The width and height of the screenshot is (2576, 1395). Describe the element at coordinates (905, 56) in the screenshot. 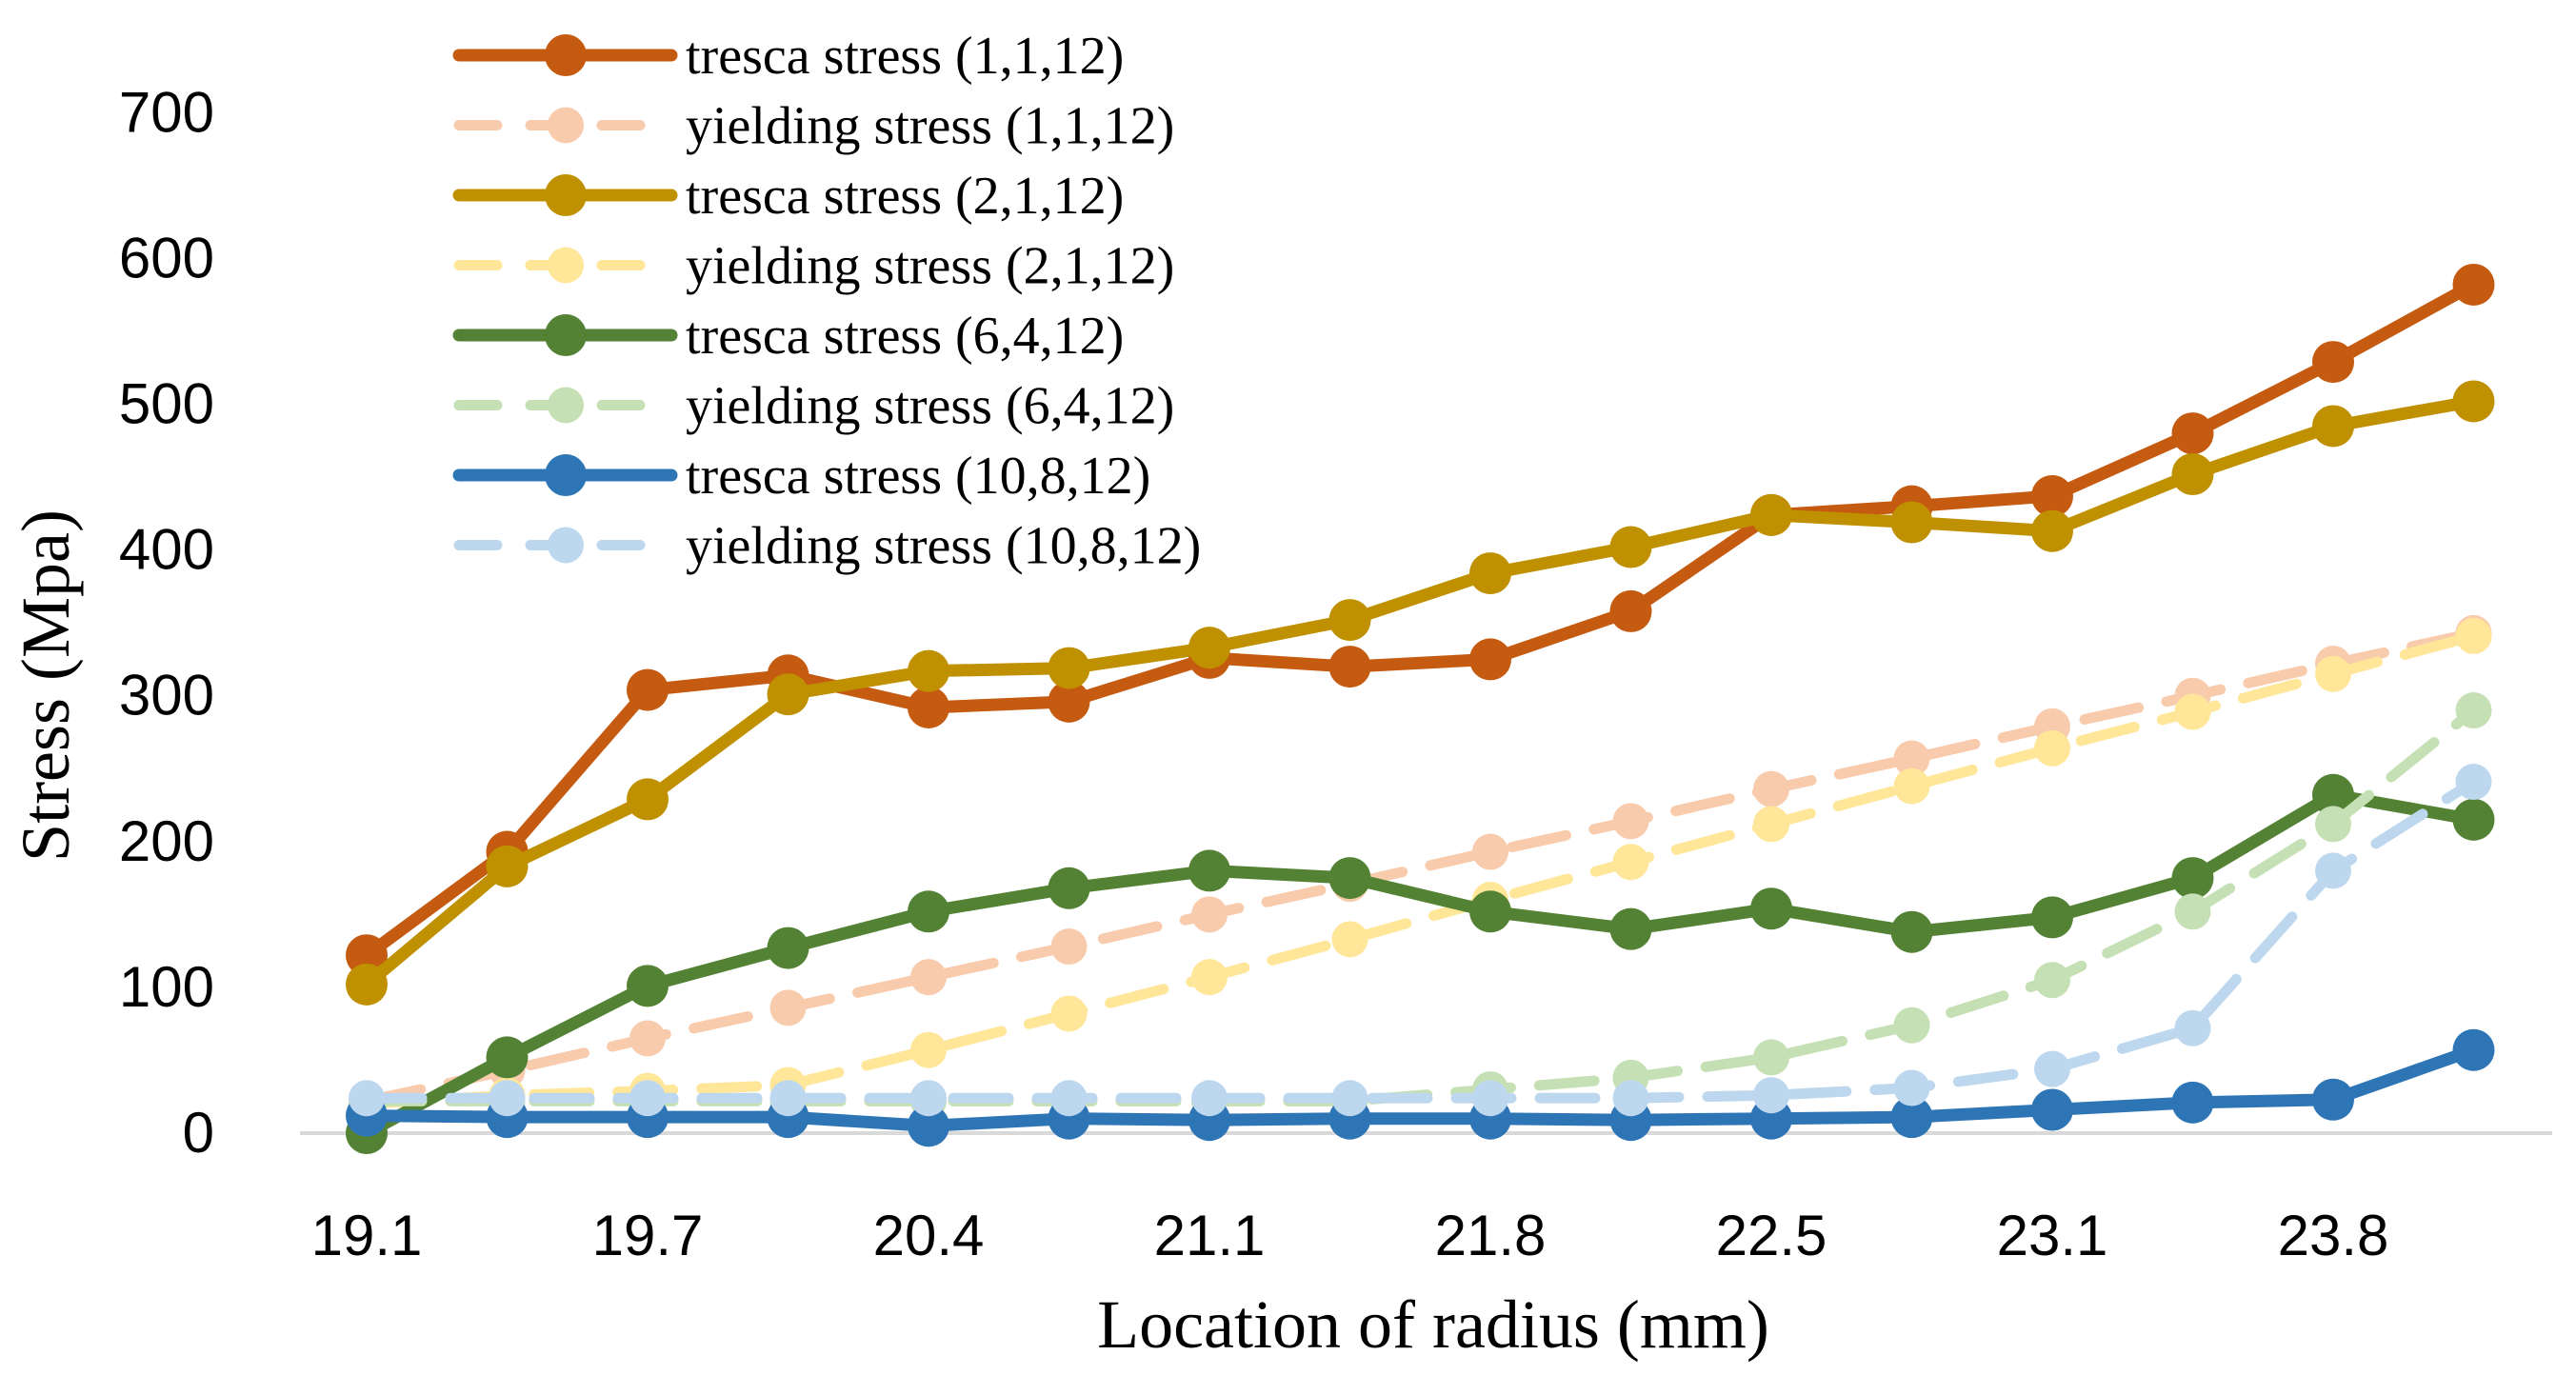

I see `legend-label: tresca stress (1,1,12)` at that location.